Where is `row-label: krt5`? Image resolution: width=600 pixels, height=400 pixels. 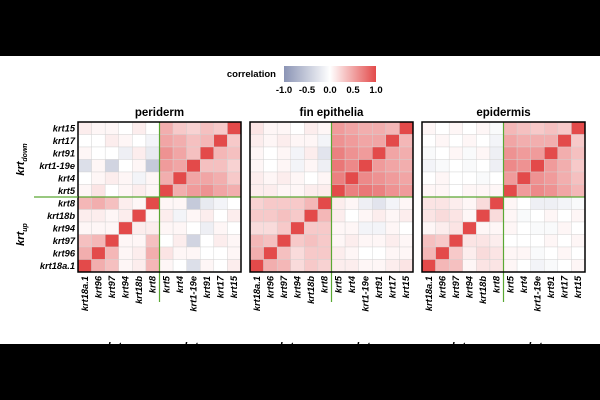
row-label: krt5 is located at coordinates (67, 191).